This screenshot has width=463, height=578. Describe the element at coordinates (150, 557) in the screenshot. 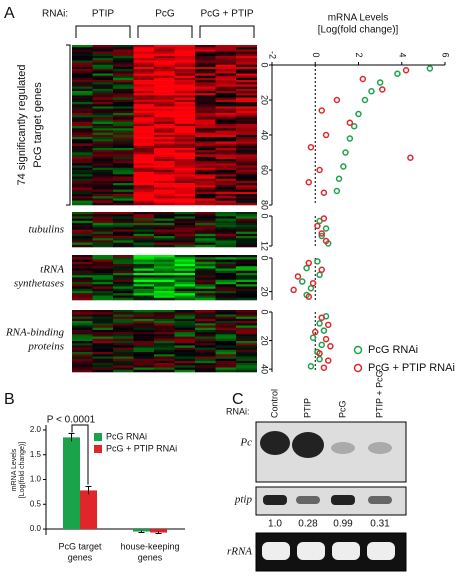

I see `x-tick-label: genes` at that location.